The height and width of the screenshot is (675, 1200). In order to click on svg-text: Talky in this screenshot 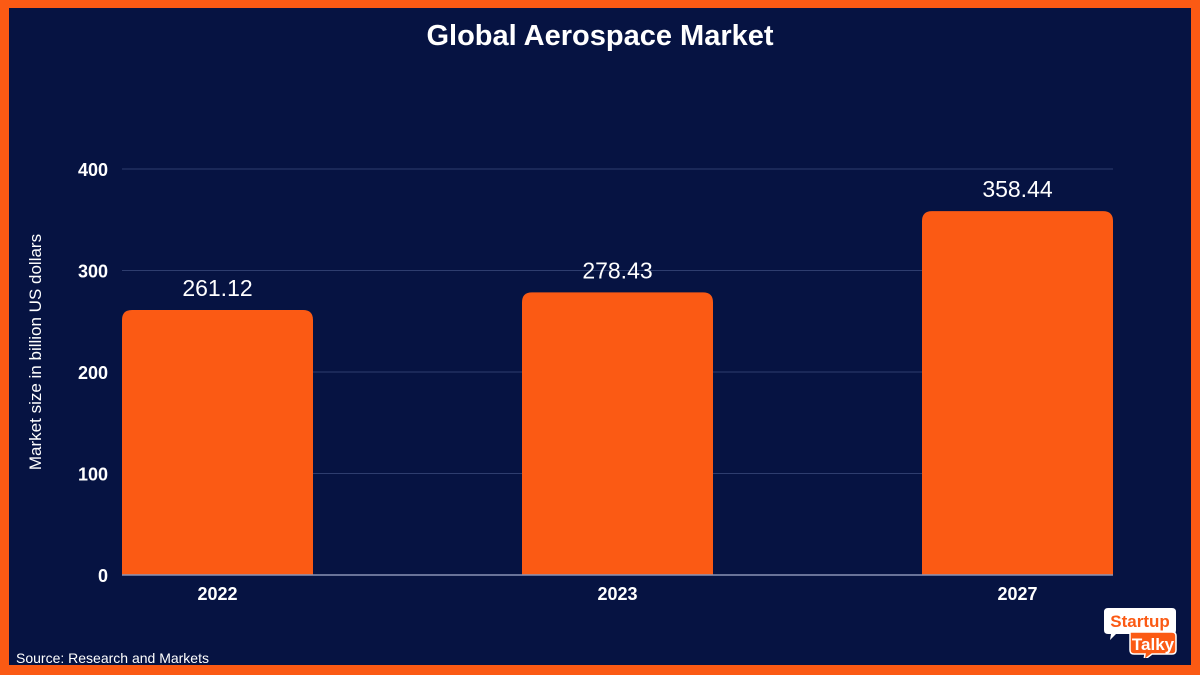, I will do `click(1153, 644)`.